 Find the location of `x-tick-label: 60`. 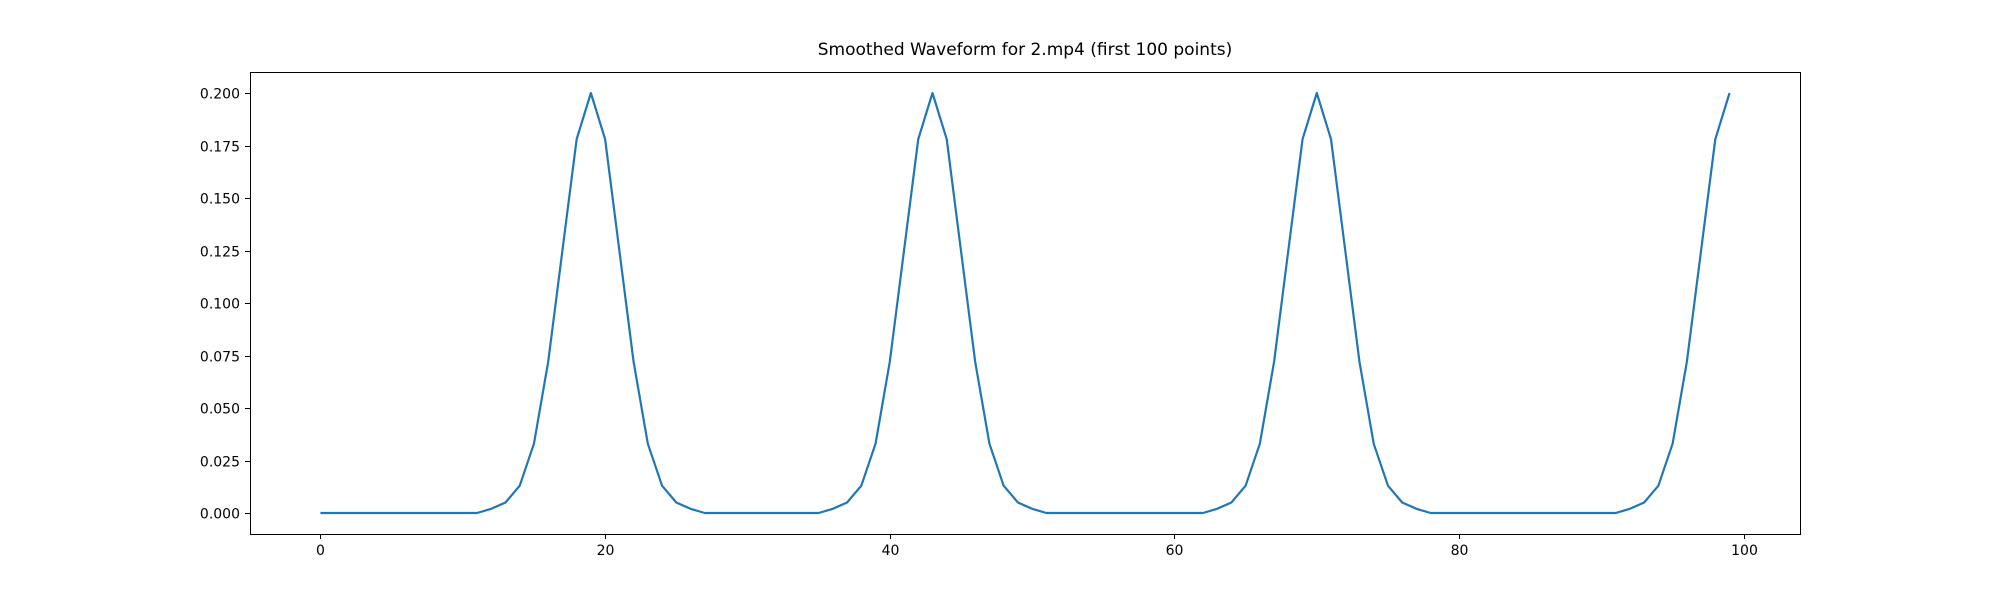

x-tick-label: 60 is located at coordinates (1175, 551).